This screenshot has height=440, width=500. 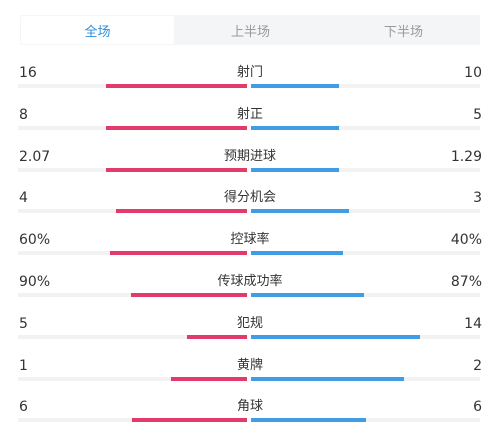 I want to click on stat-label: 预期进球, so click(x=249, y=156).